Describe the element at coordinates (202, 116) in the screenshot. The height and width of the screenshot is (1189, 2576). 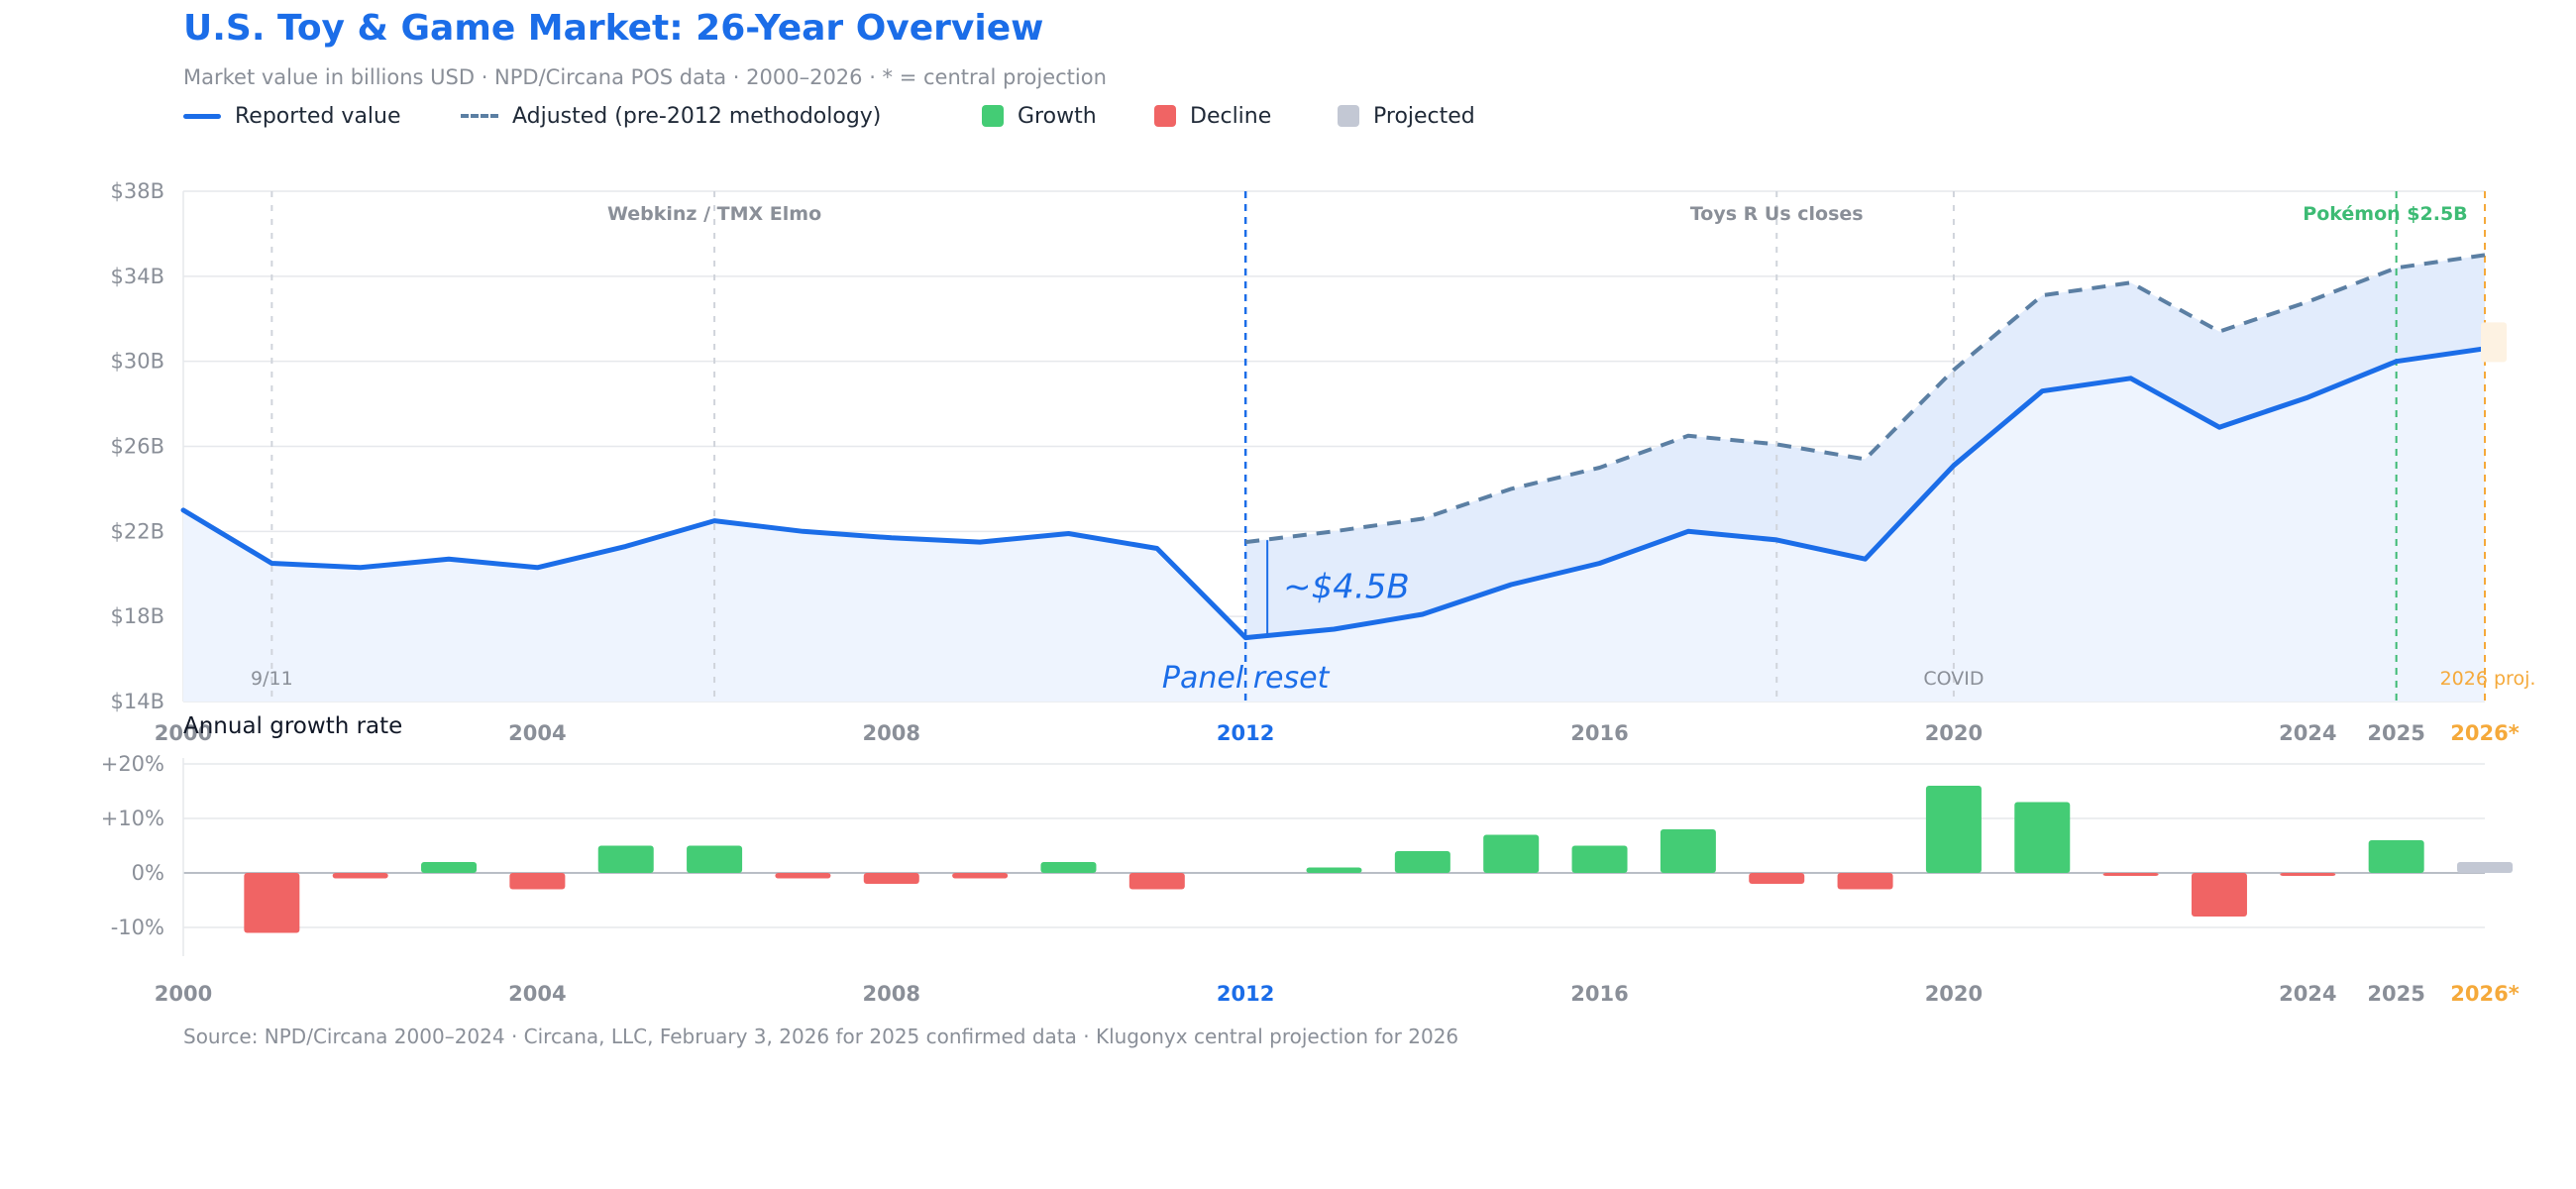
I see `legend-reported-line-icon` at that location.